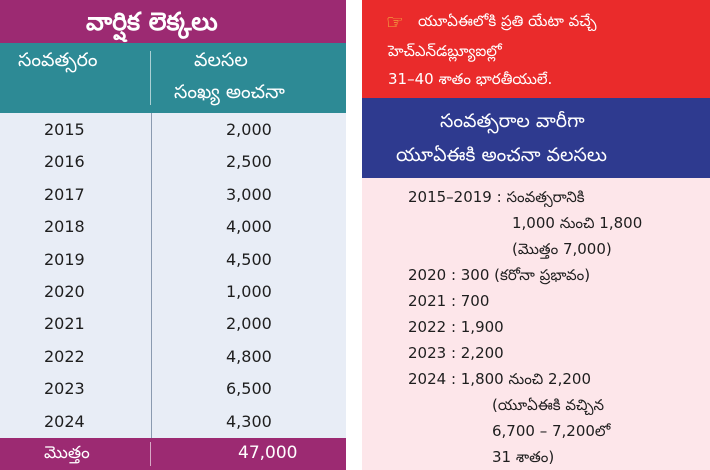  What do you see at coordinates (268, 453) in the screenshot?
I see `total-value: 47,000` at bounding box center [268, 453].